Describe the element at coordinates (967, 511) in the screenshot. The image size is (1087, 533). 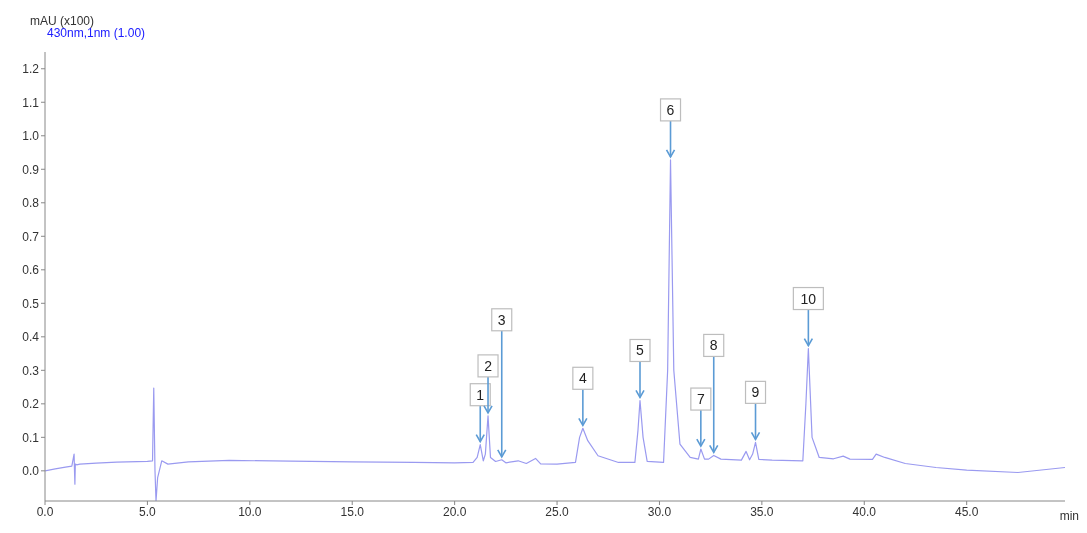
I see `x-tick-label: 45.0` at that location.